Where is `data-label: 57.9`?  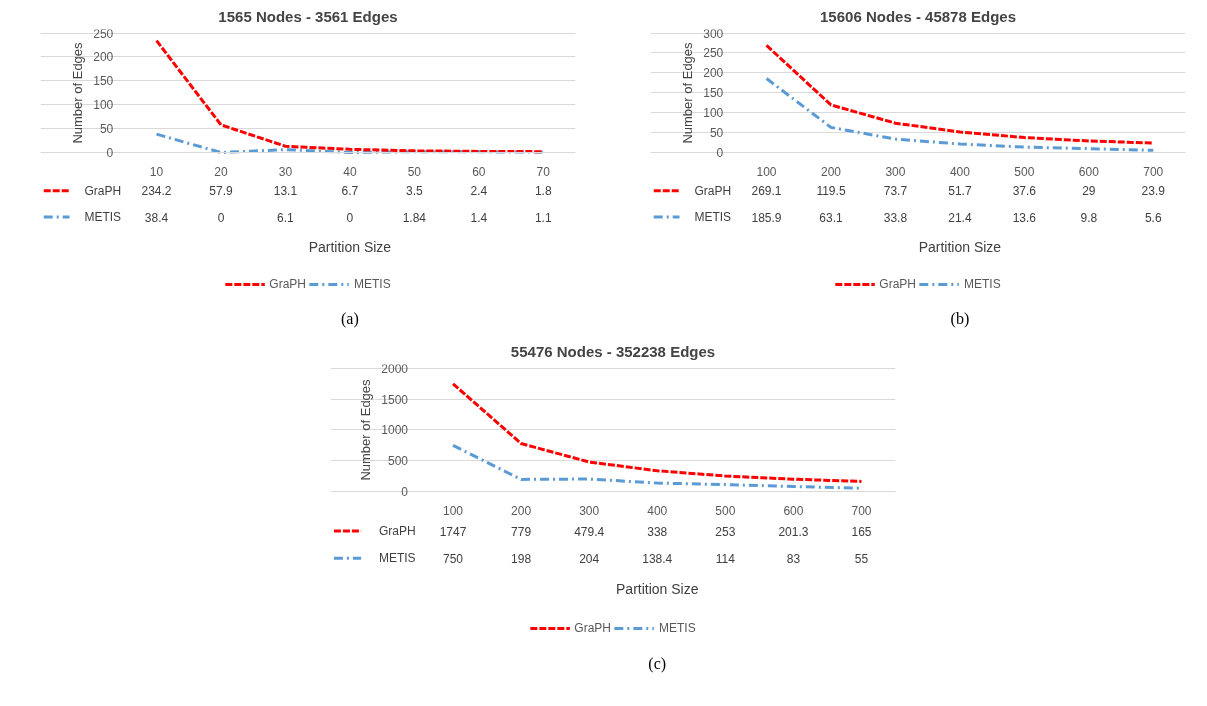 data-label: 57.9 is located at coordinates (221, 191).